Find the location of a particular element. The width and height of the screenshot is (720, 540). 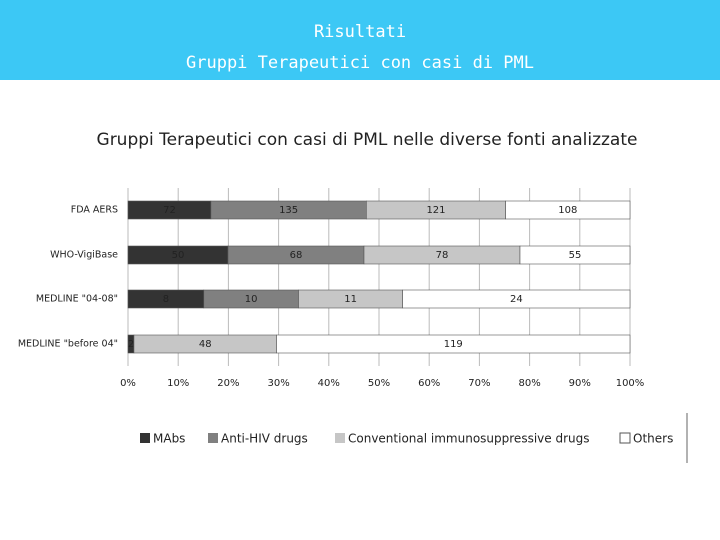

x-tick-label: 20% is located at coordinates (228, 383).